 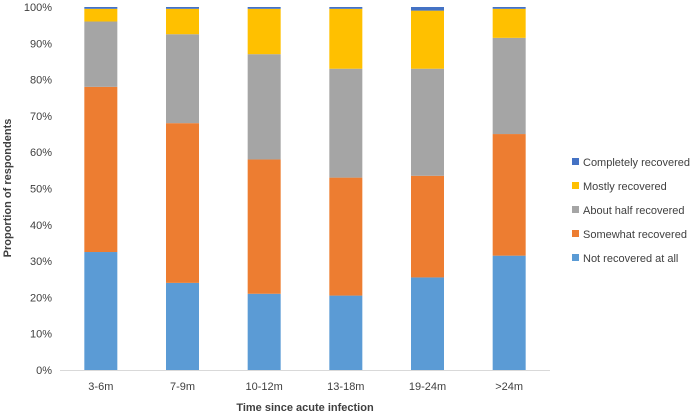 What do you see at coordinates (41, 117) in the screenshot?
I see `y-tick-label: 70%` at bounding box center [41, 117].